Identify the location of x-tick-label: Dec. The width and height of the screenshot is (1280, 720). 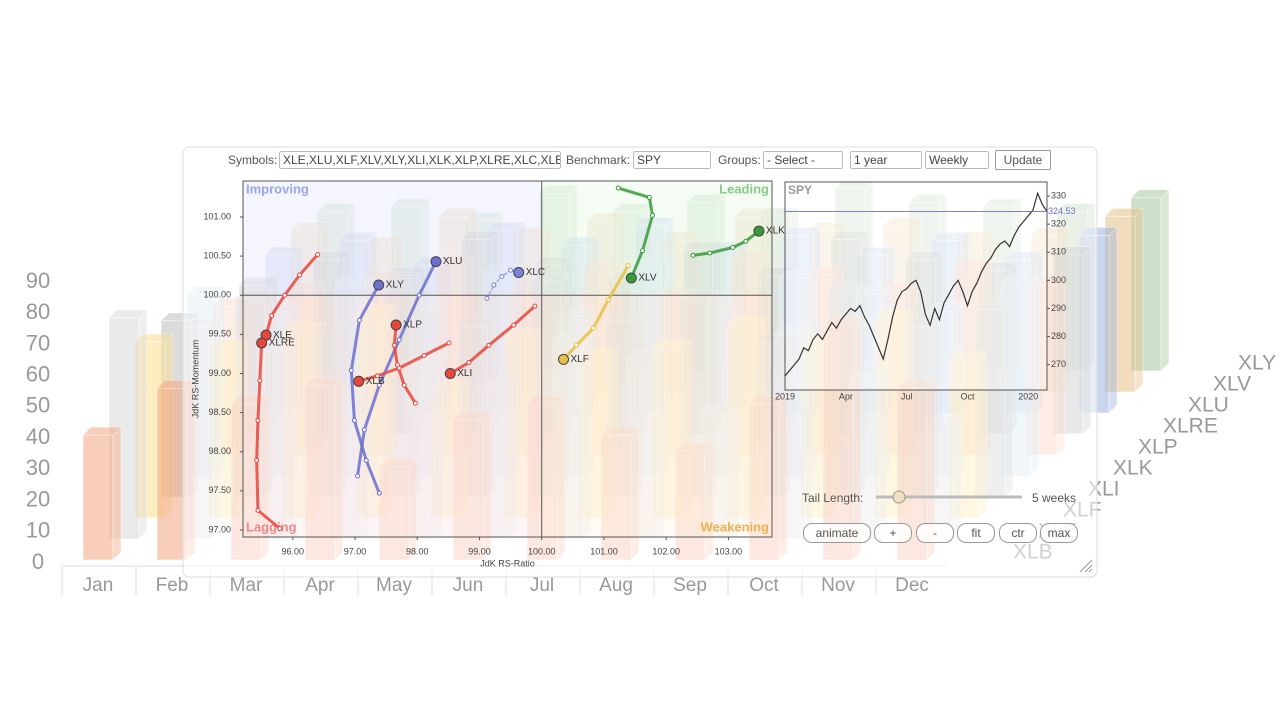
(912, 585).